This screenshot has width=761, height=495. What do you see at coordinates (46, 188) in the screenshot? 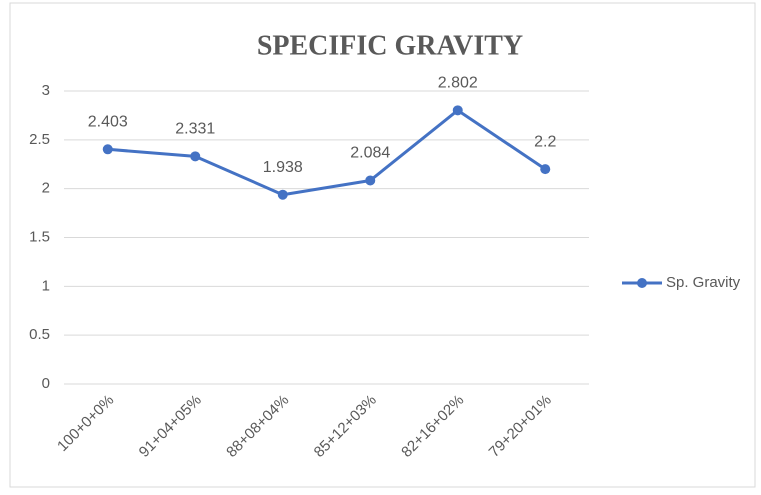
I see `y-tick-label: 2` at bounding box center [46, 188].